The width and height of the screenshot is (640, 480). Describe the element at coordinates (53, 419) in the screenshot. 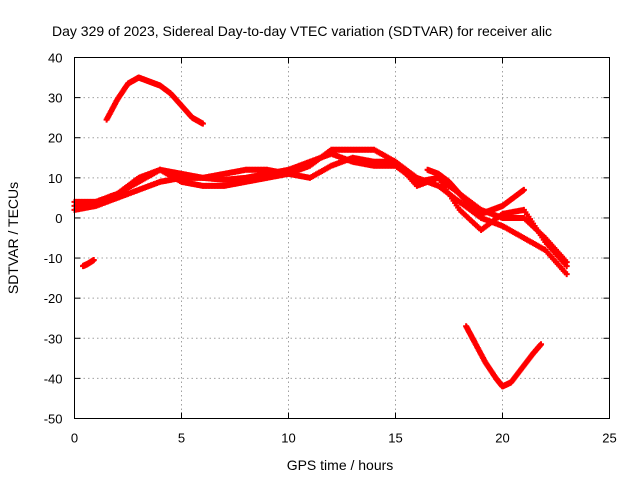

I see `y-tick-label: -50` at that location.